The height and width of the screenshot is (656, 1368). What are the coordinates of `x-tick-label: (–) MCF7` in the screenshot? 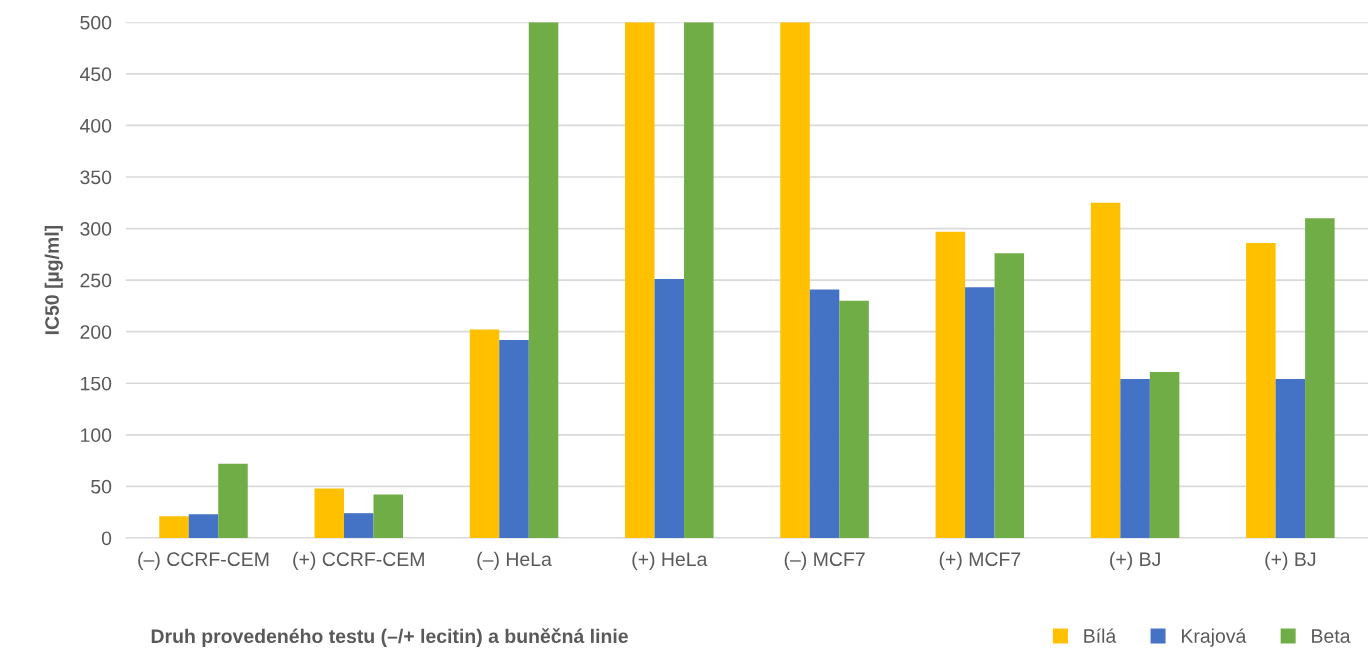 It's located at (824, 560).